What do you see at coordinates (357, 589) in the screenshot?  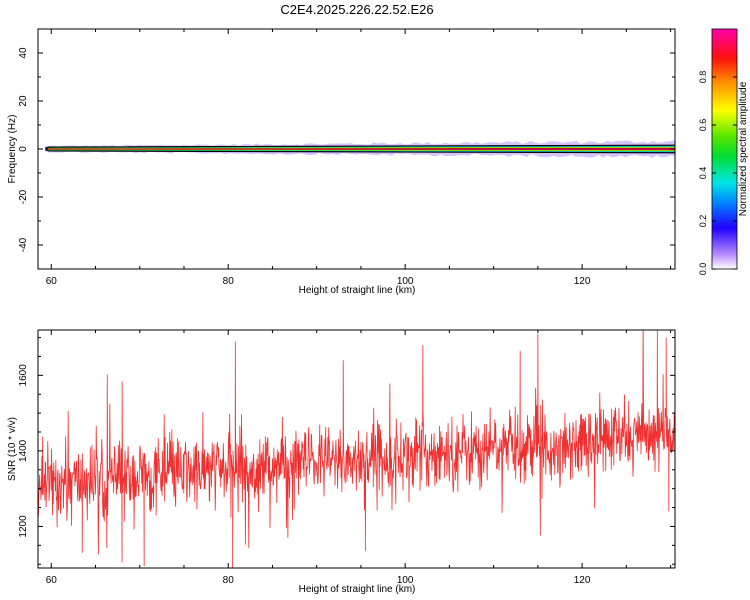 I see `snr-xlabel: Height of straight line (km)` at bounding box center [357, 589].